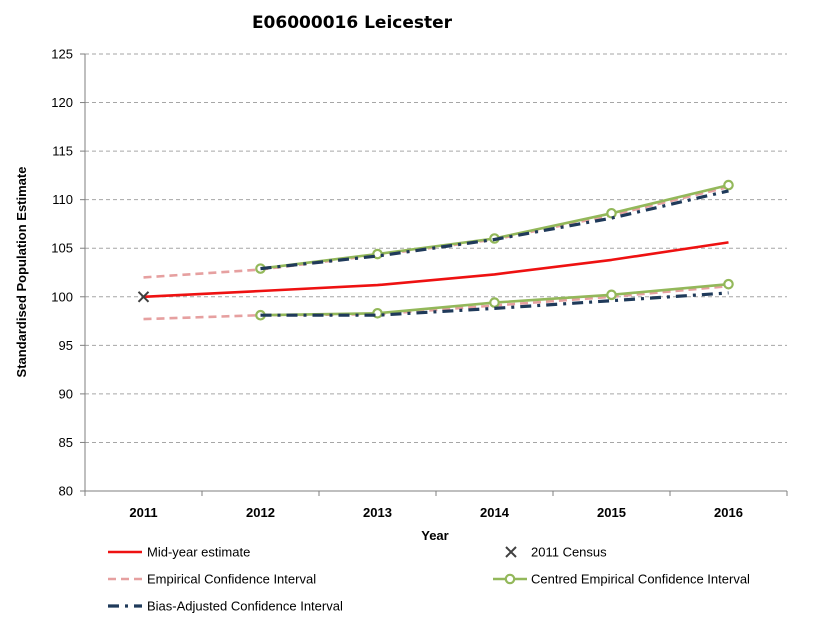 This screenshot has height=626, width=827. What do you see at coordinates (143, 512) in the screenshot?
I see `x-tick-label: 2011` at bounding box center [143, 512].